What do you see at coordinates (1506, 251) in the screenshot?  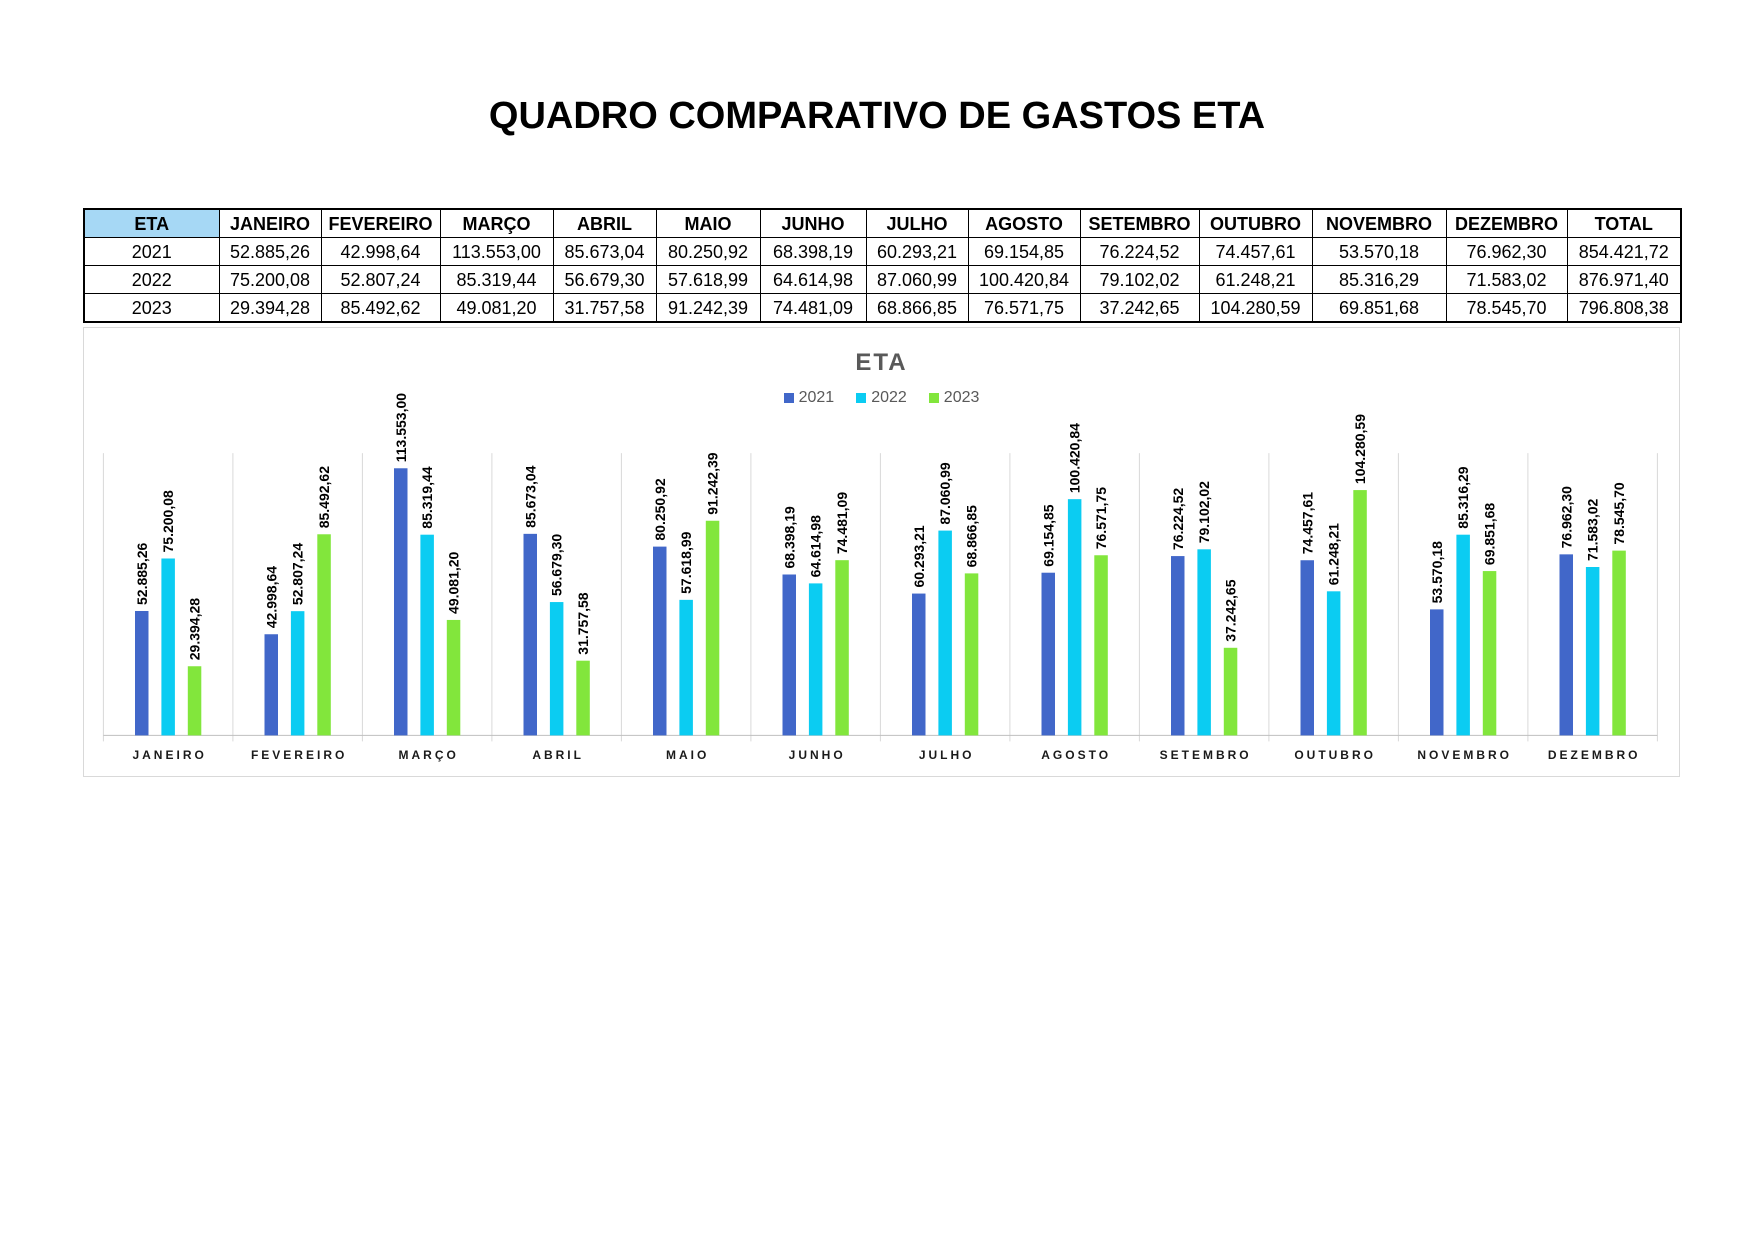 I see `value-cell: 76.962,30` at bounding box center [1506, 251].